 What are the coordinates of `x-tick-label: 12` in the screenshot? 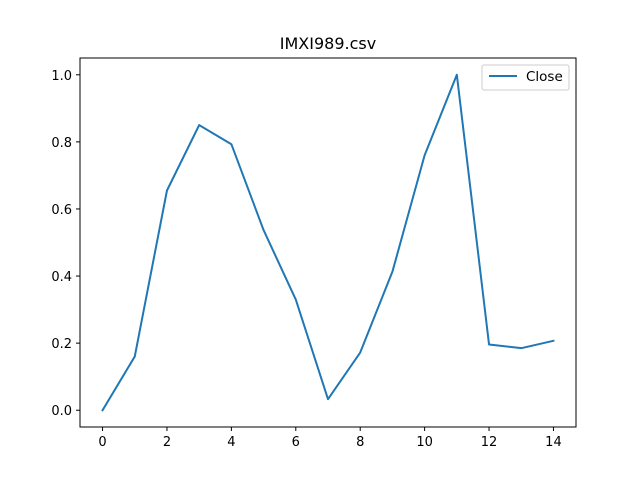 It's located at (489, 442).